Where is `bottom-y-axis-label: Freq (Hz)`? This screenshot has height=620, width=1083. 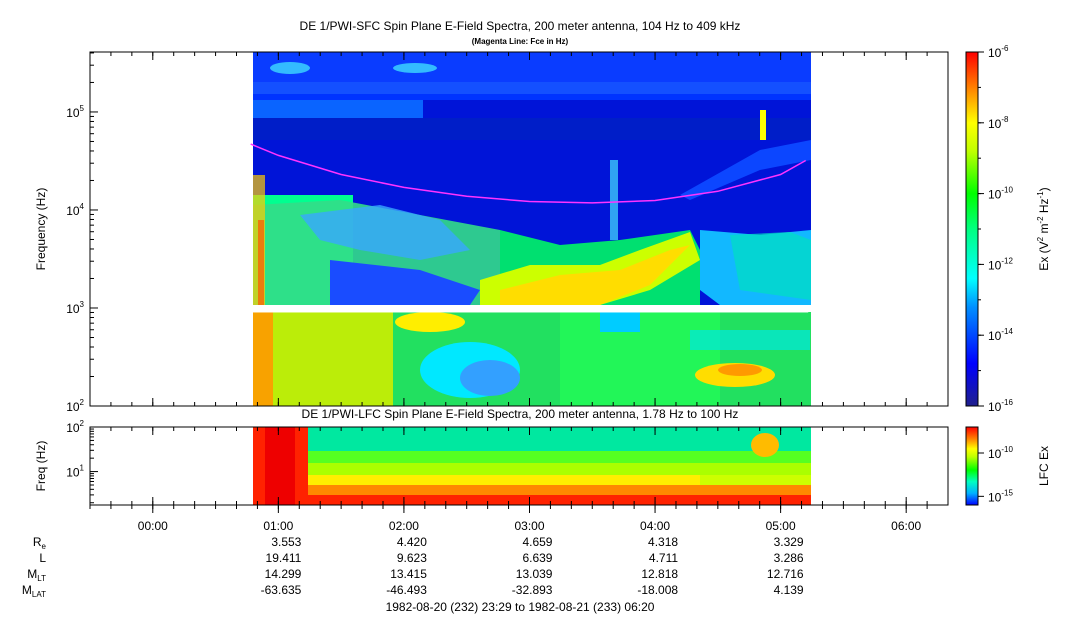
bottom-y-axis-label: Freq (Hz) is located at coordinates (41, 466).